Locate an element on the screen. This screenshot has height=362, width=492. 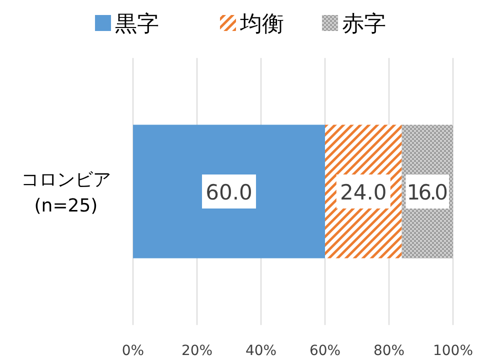
x-tick-label: 80% is located at coordinates (389, 351).